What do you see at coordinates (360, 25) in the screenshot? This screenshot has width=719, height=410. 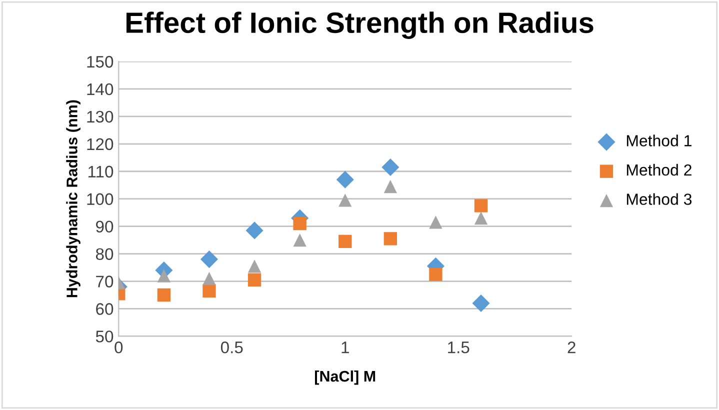 I see `chart-title: Effect of Ionic Strength on Radius` at bounding box center [360, 25].